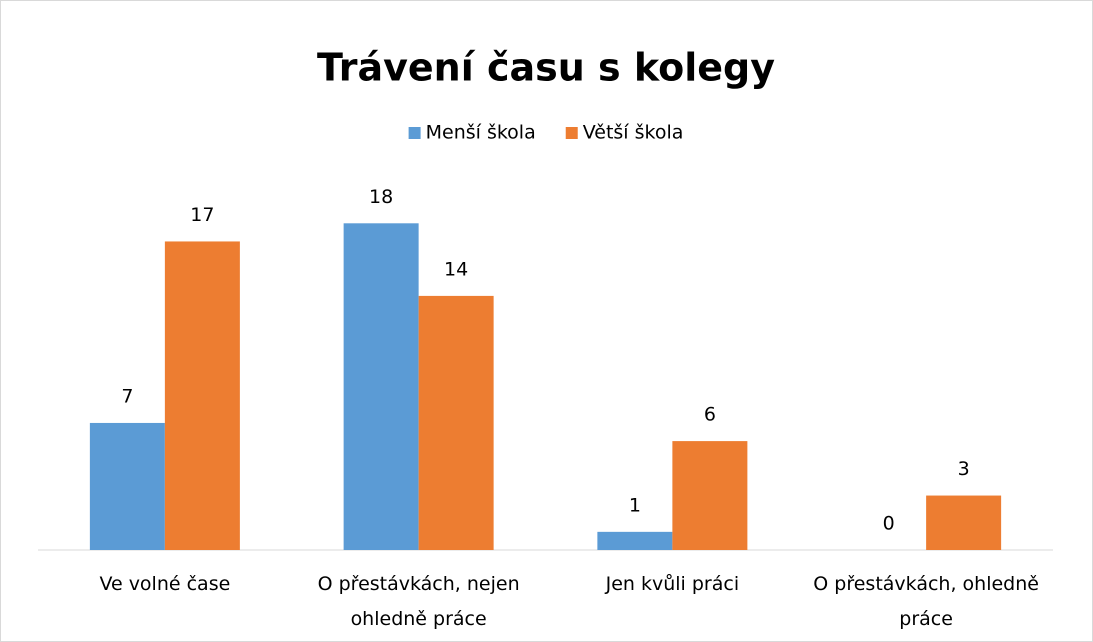 This screenshot has width=1093, height=642. What do you see at coordinates (127, 396) in the screenshot?
I see `data-label: 7` at bounding box center [127, 396].